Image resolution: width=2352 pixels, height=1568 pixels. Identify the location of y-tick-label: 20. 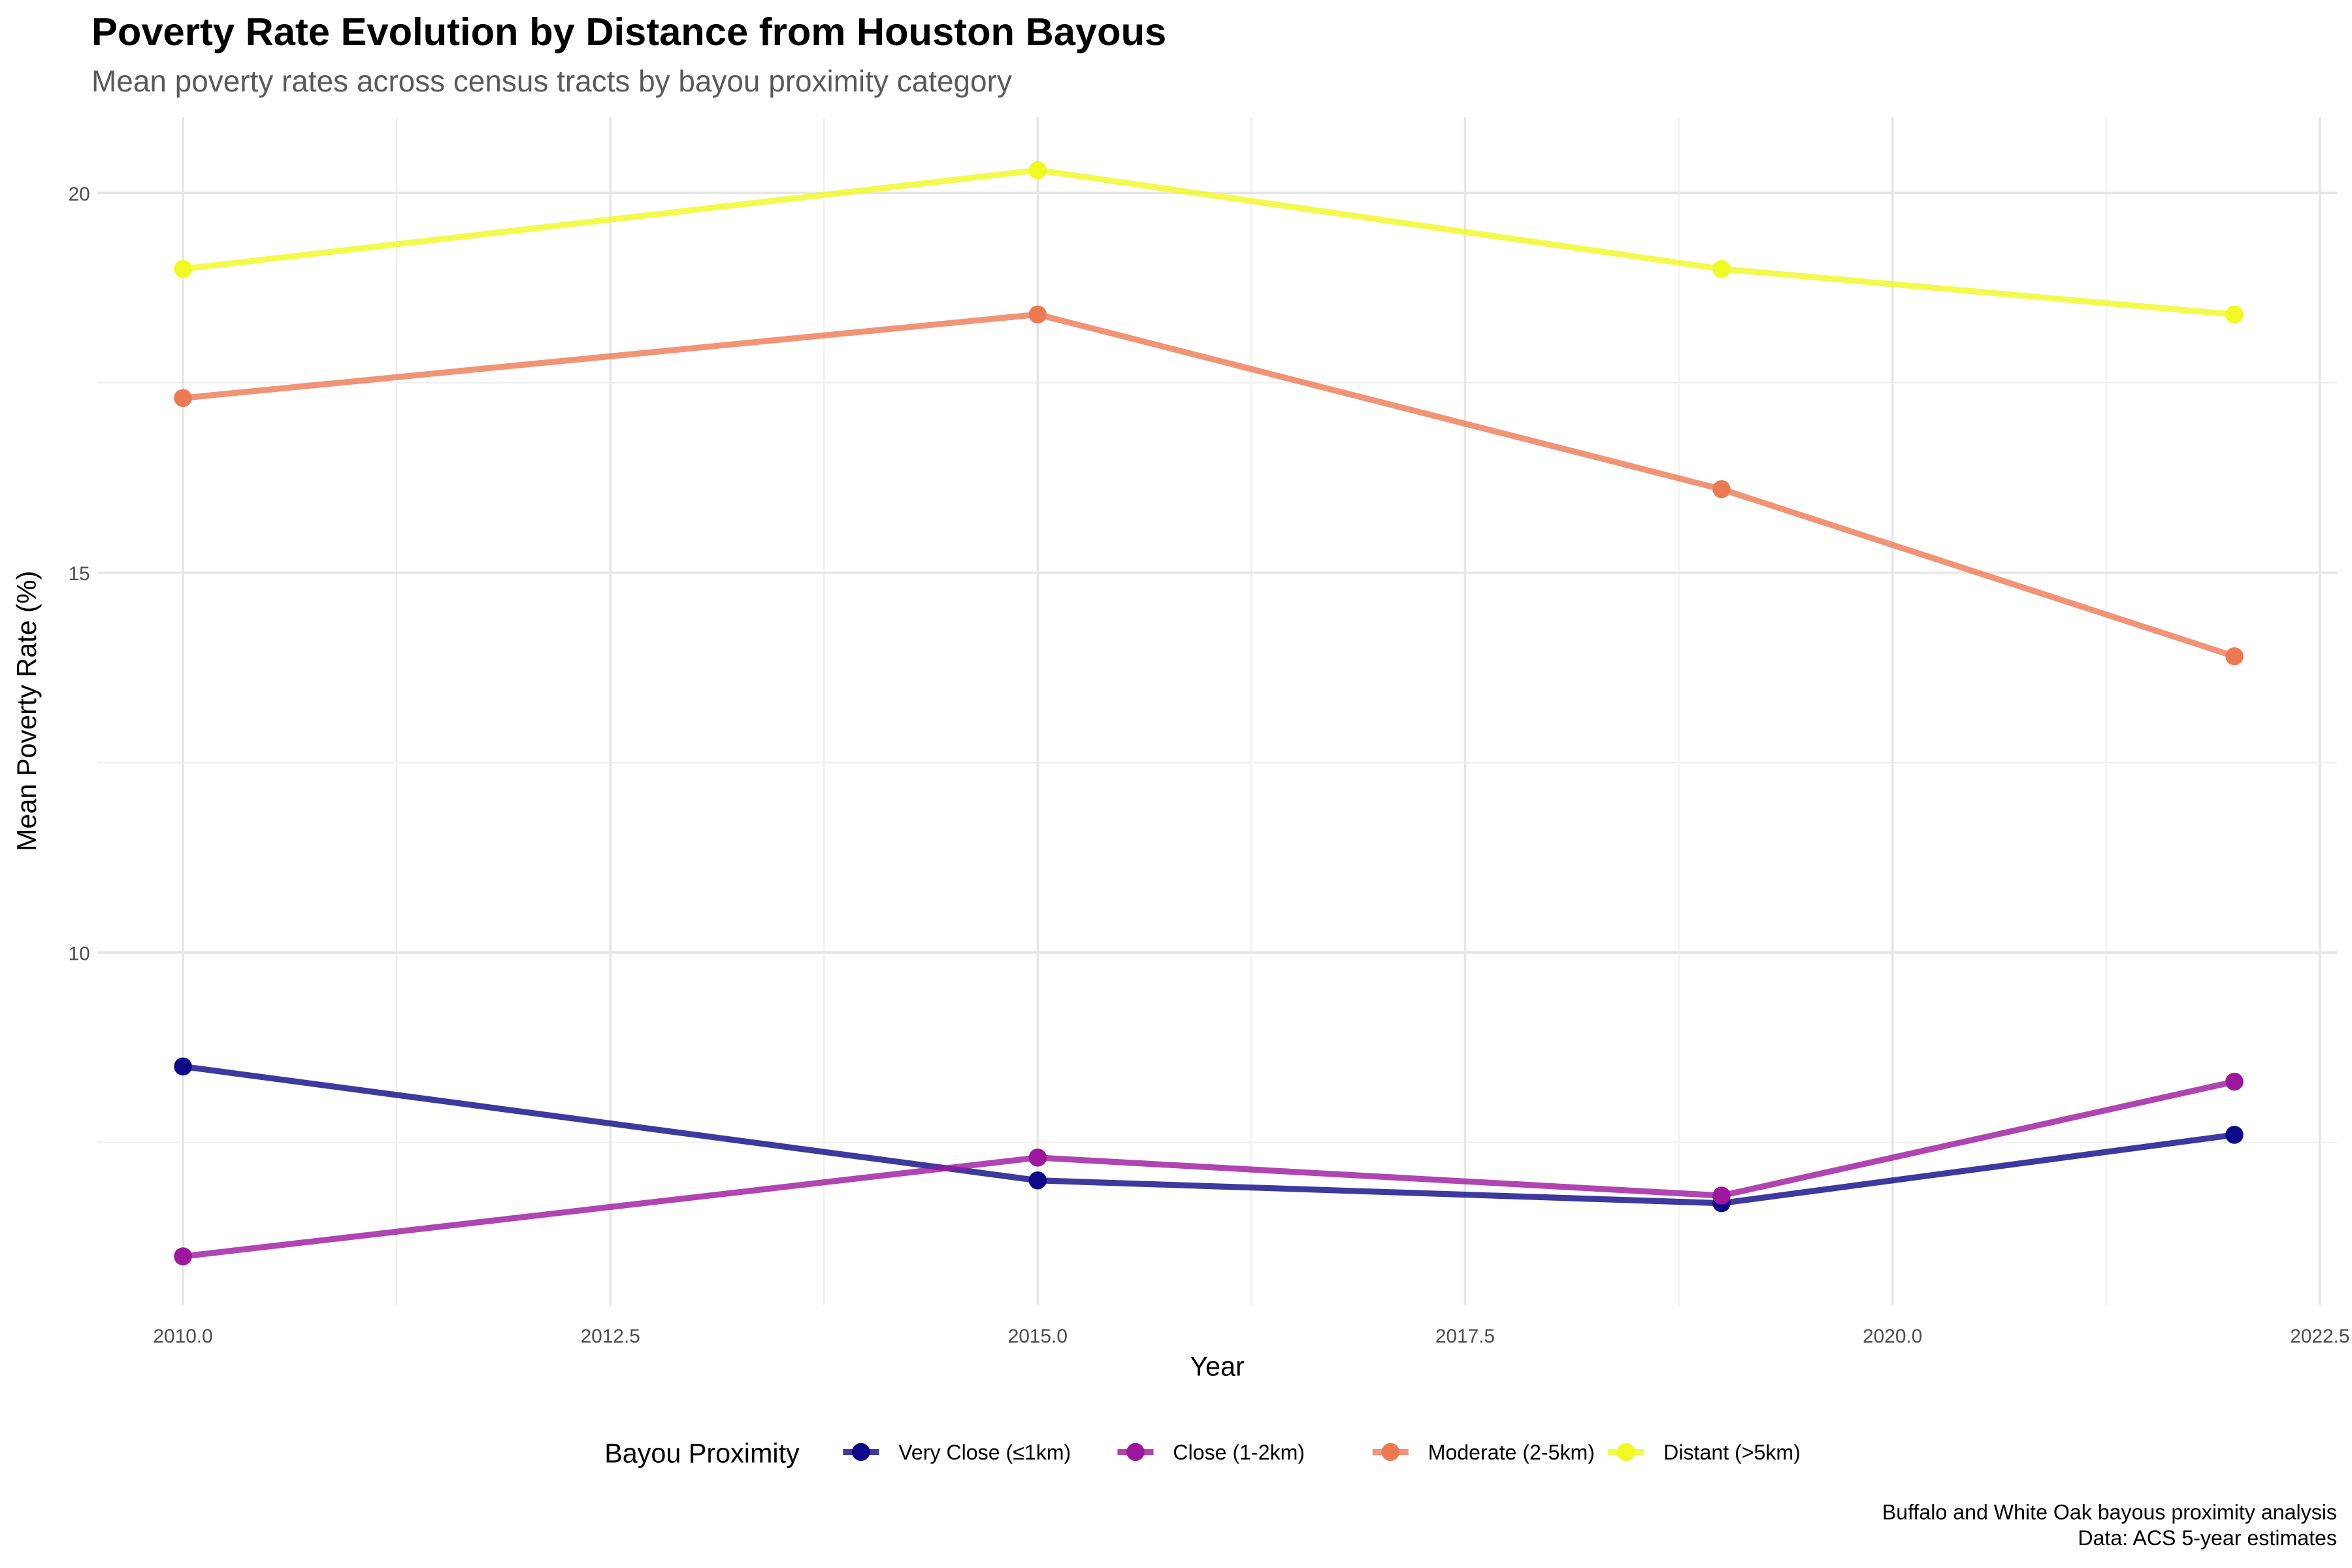
(79, 194).